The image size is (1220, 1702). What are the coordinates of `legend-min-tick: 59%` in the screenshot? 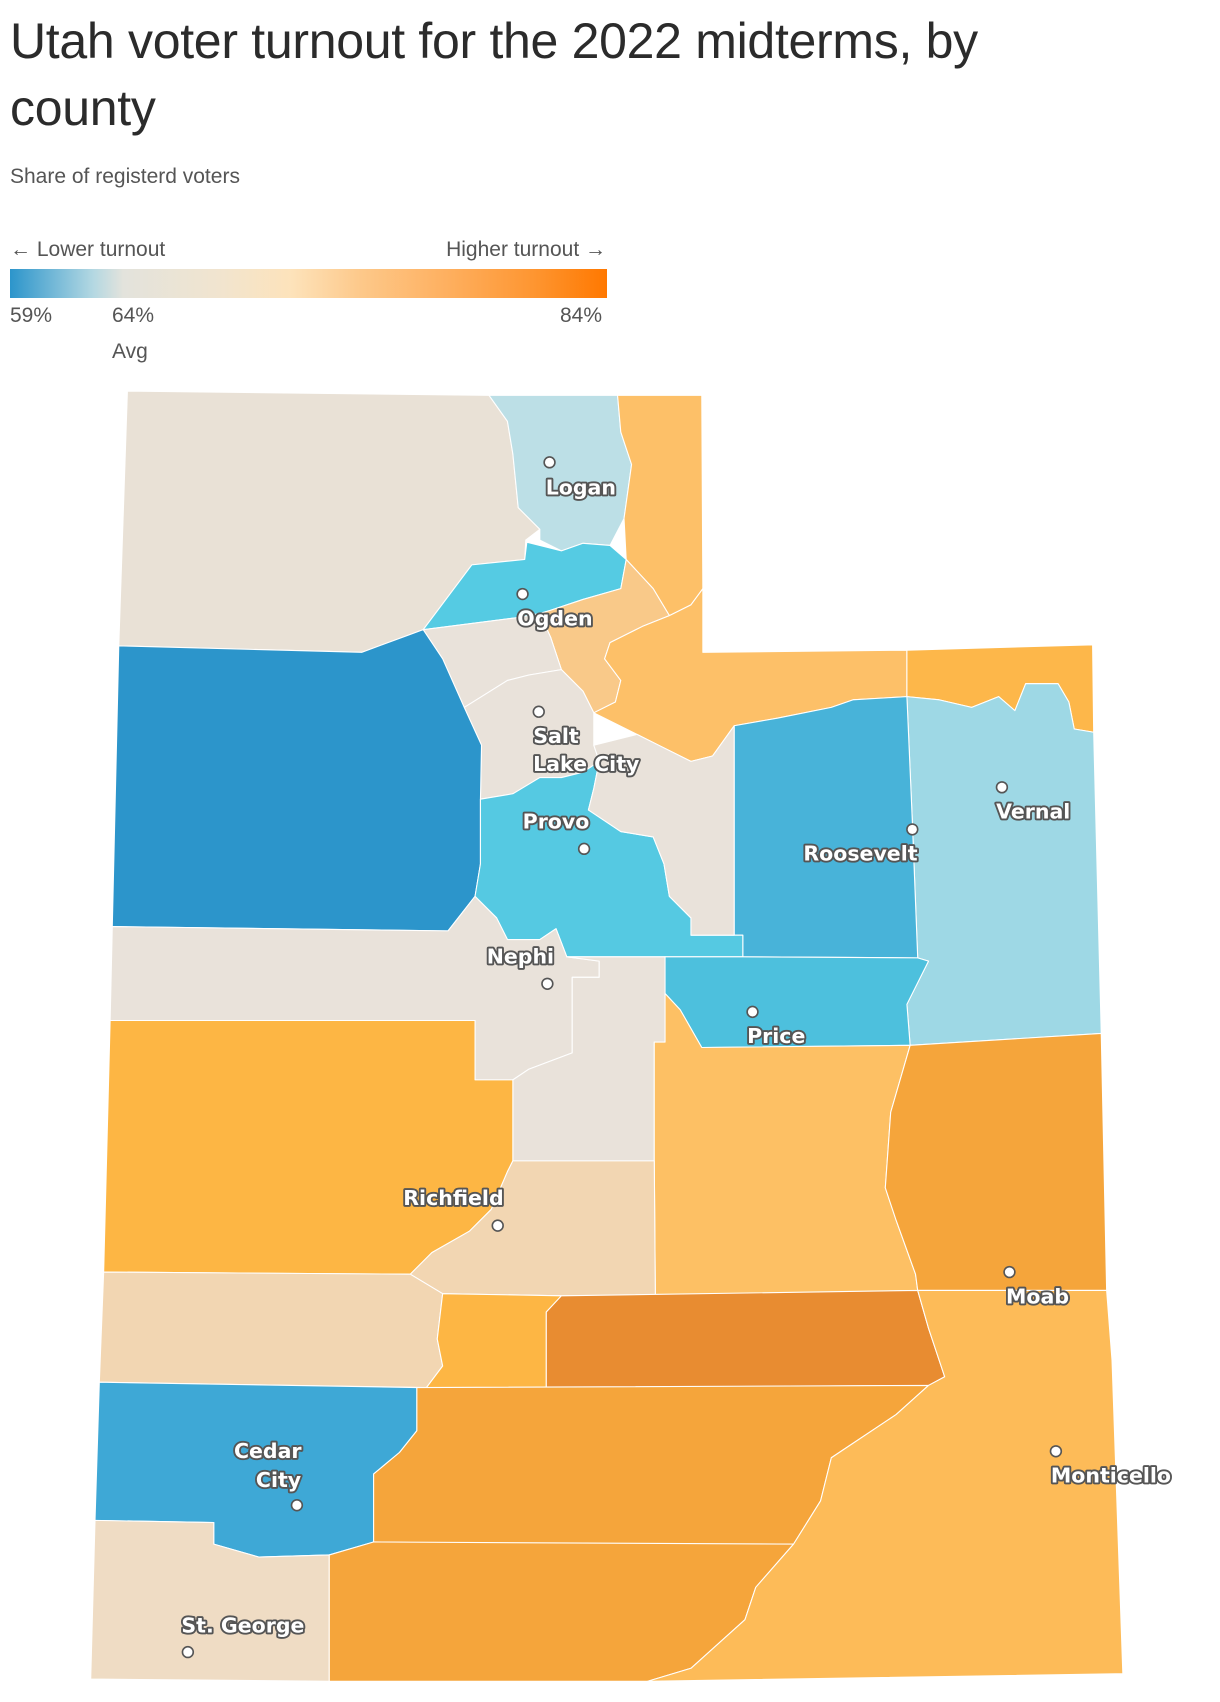 It's located at (31, 315).